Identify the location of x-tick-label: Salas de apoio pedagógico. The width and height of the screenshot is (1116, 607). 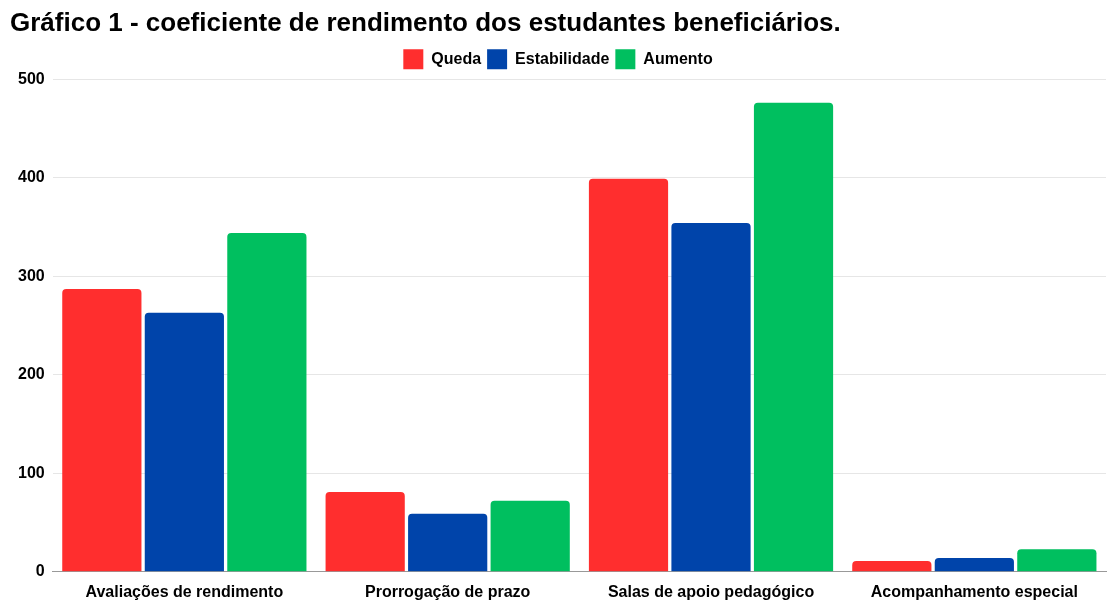
(711, 591).